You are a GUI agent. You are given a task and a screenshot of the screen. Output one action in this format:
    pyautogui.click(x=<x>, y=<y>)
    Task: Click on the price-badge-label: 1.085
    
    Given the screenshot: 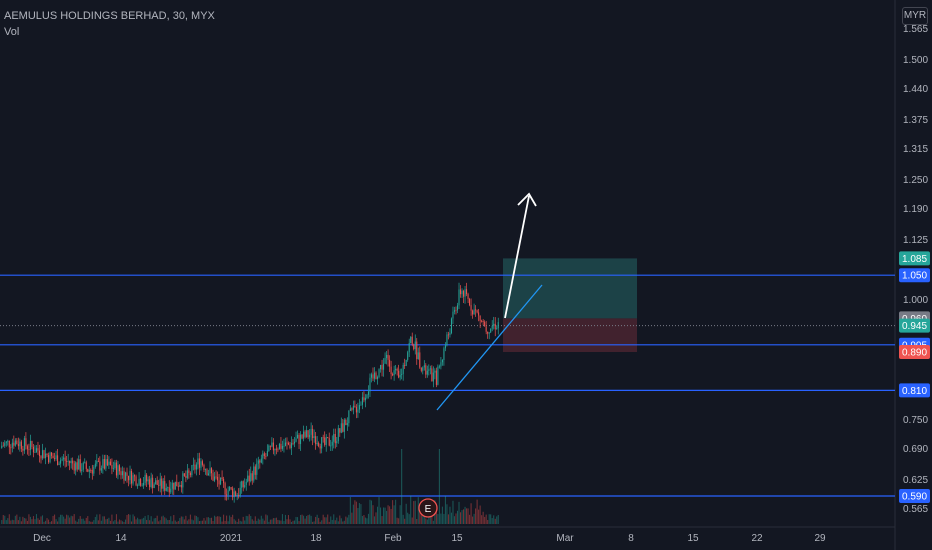 What is the action you would take?
    pyautogui.click(x=914, y=259)
    